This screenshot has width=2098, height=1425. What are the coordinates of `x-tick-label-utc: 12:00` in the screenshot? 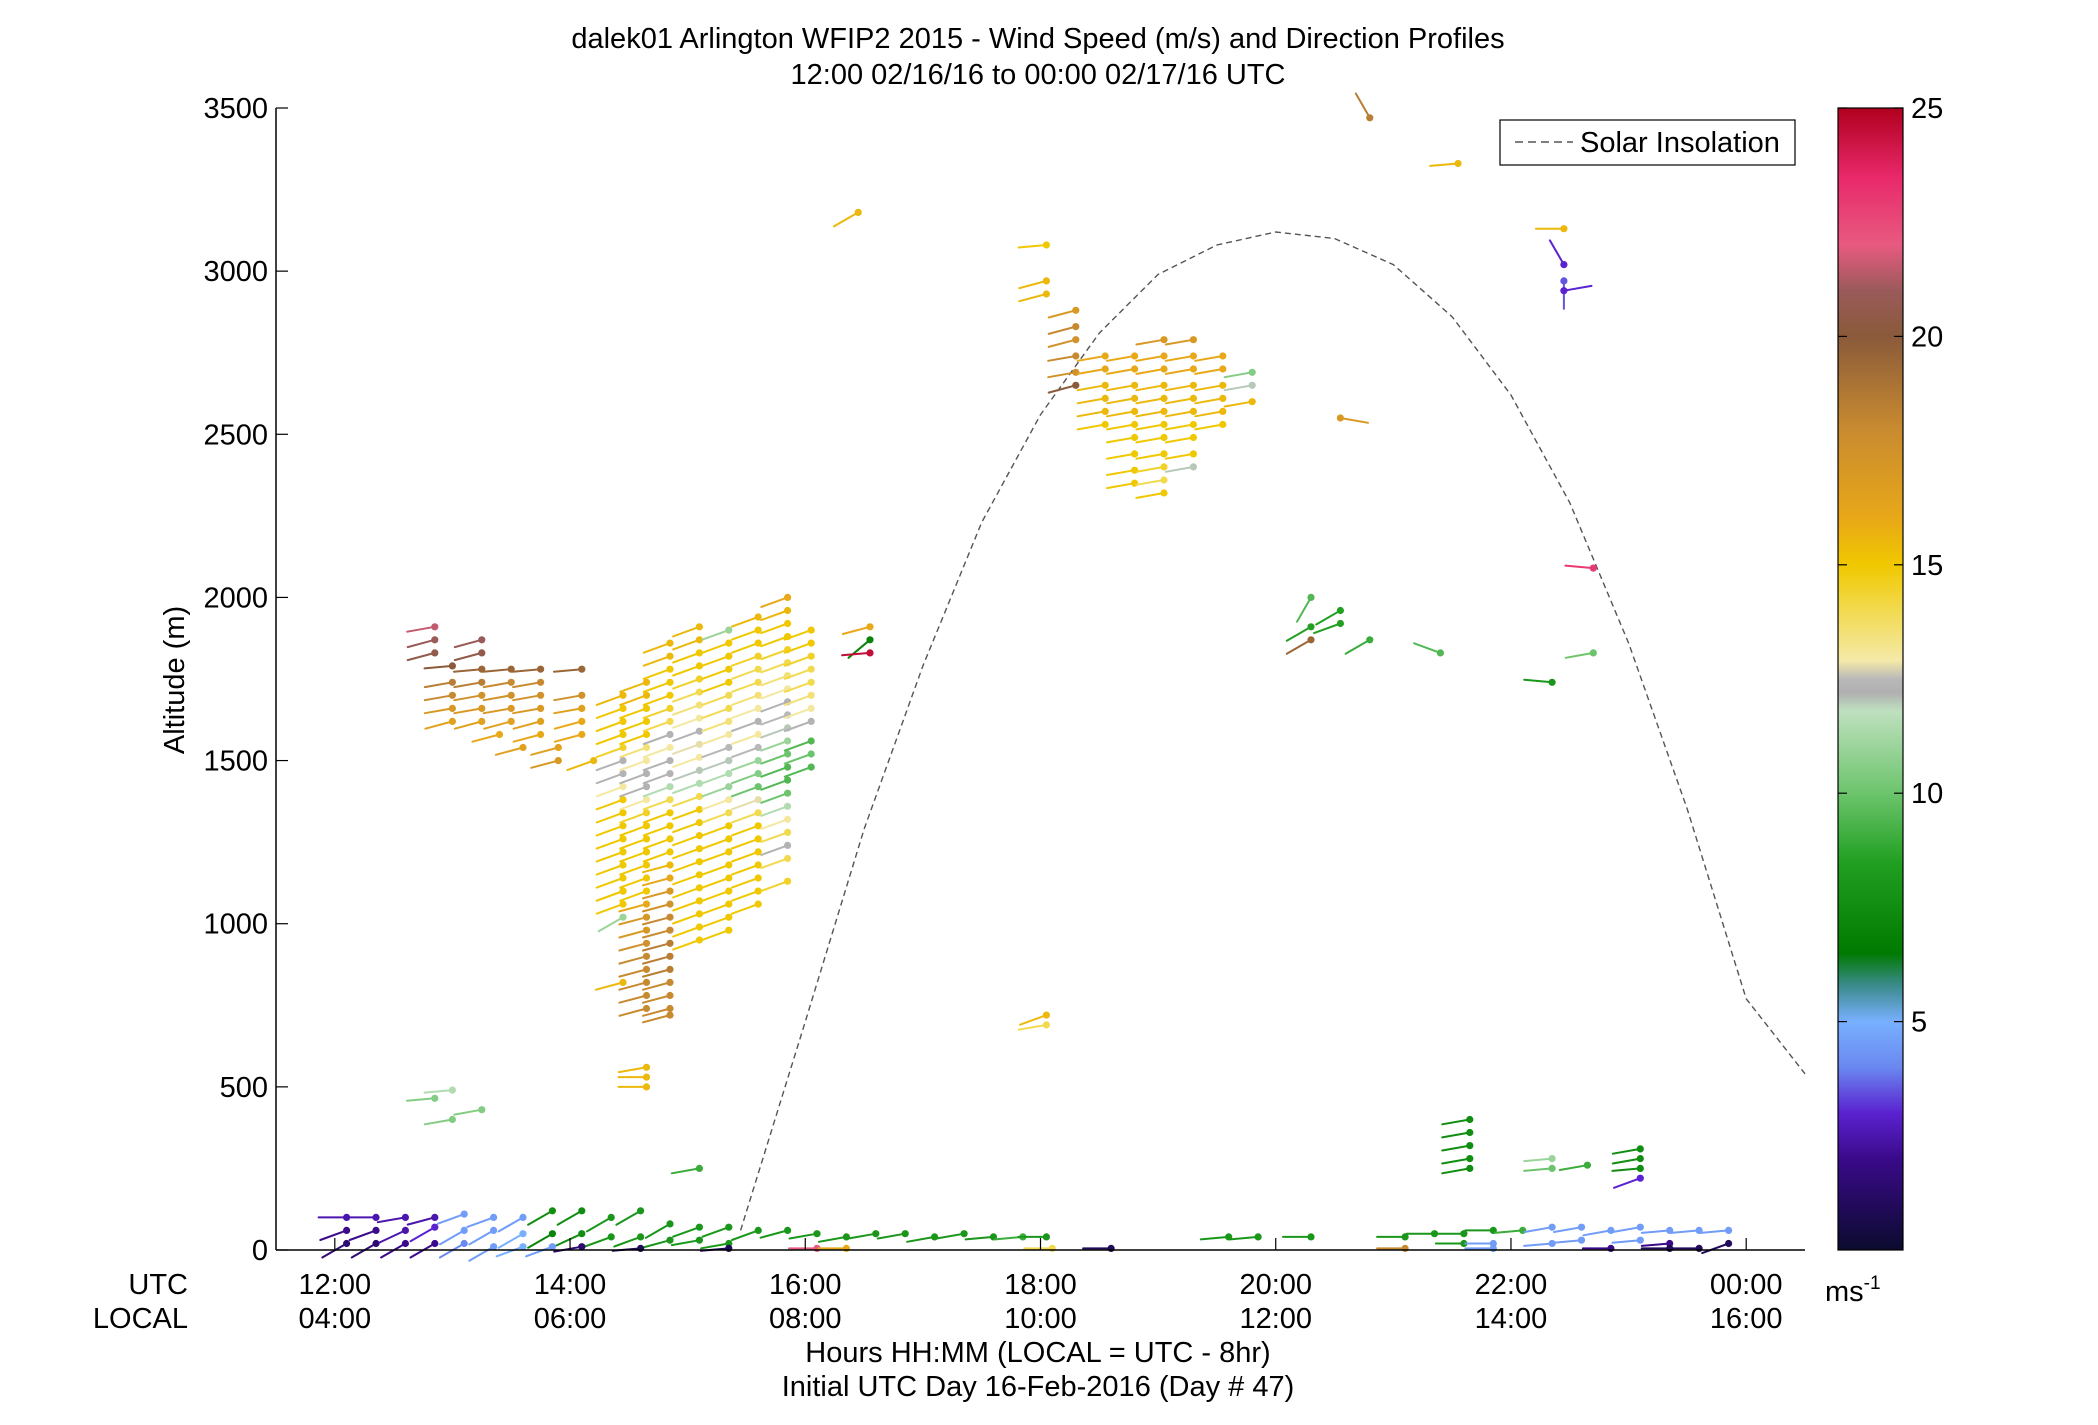 It's located at (335, 1285).